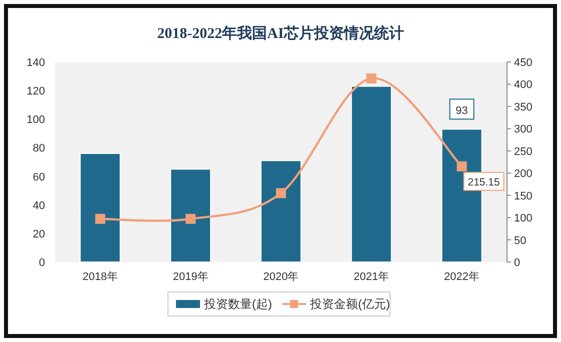  I want to click on y2-tick-label: 250, so click(523, 152).